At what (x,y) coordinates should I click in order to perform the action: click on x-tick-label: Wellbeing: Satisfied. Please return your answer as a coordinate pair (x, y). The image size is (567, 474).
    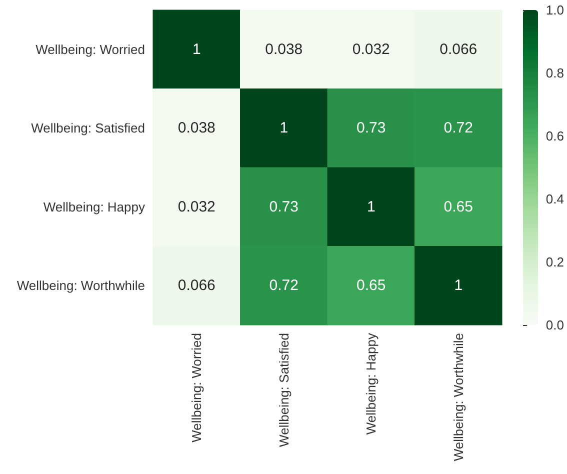
    Looking at the image, I should click on (284, 390).